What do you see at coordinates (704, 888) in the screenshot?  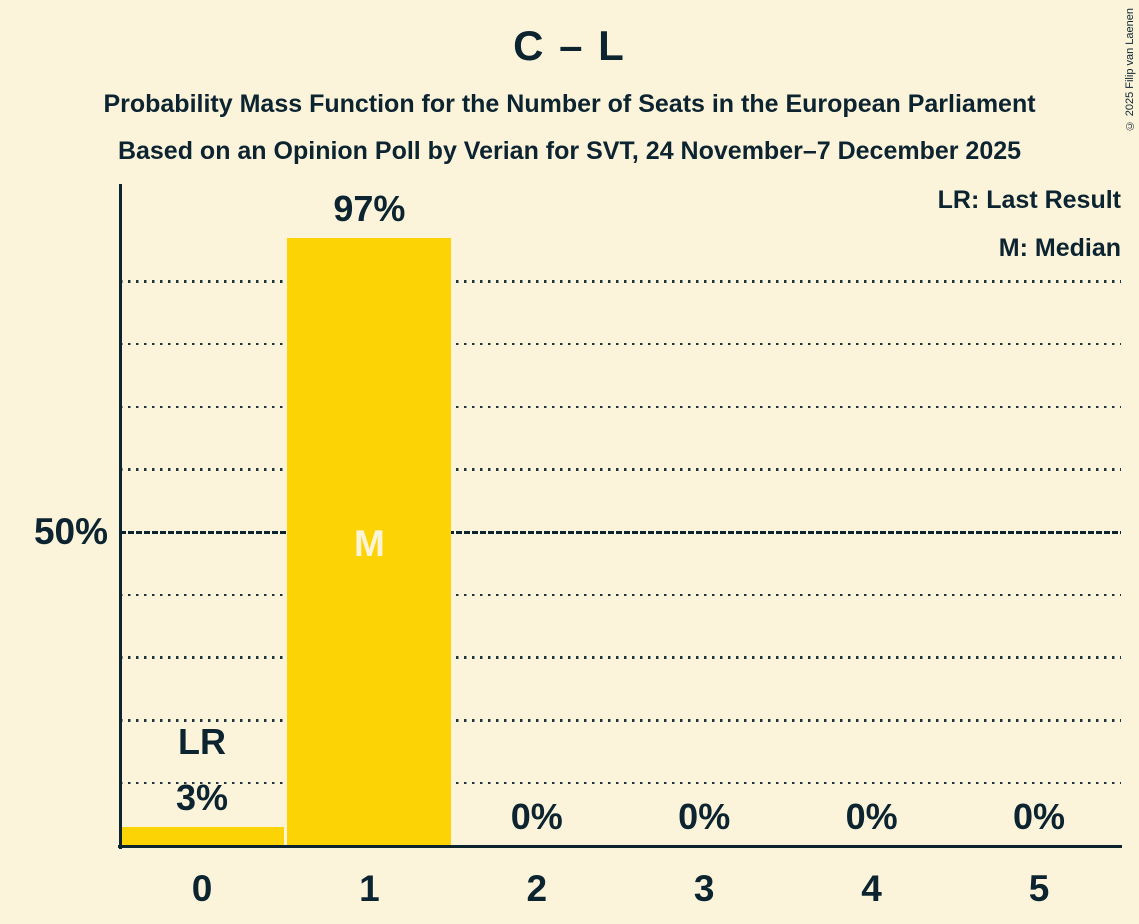 I see `x-tick-label-3: 3` at bounding box center [704, 888].